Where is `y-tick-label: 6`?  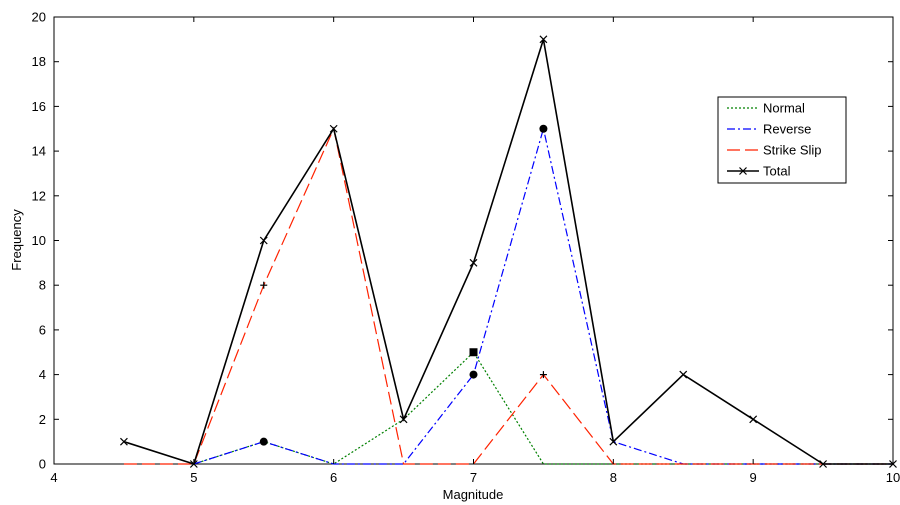 y-tick-label: 6 is located at coordinates (42, 329).